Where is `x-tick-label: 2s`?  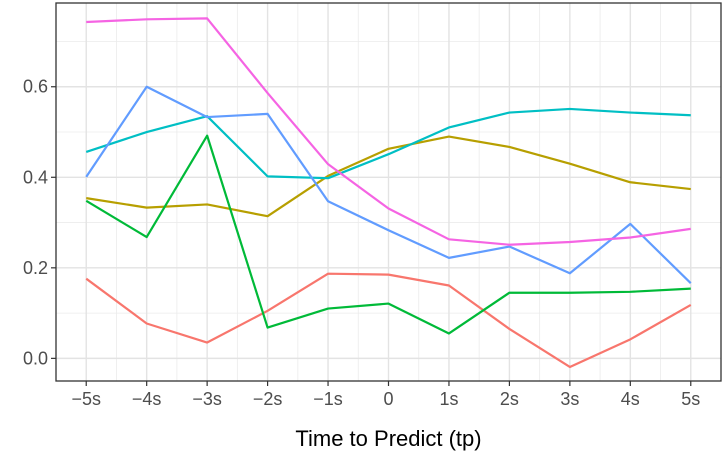 x-tick-label: 2s is located at coordinates (509, 399).